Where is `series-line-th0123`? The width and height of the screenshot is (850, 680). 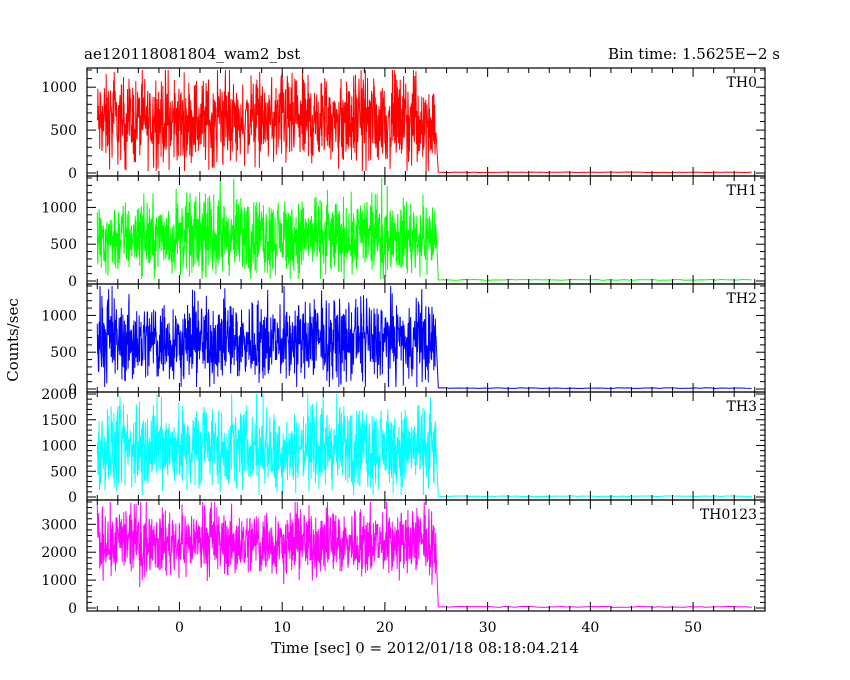
series-line-th0123 is located at coordinates (424, 554).